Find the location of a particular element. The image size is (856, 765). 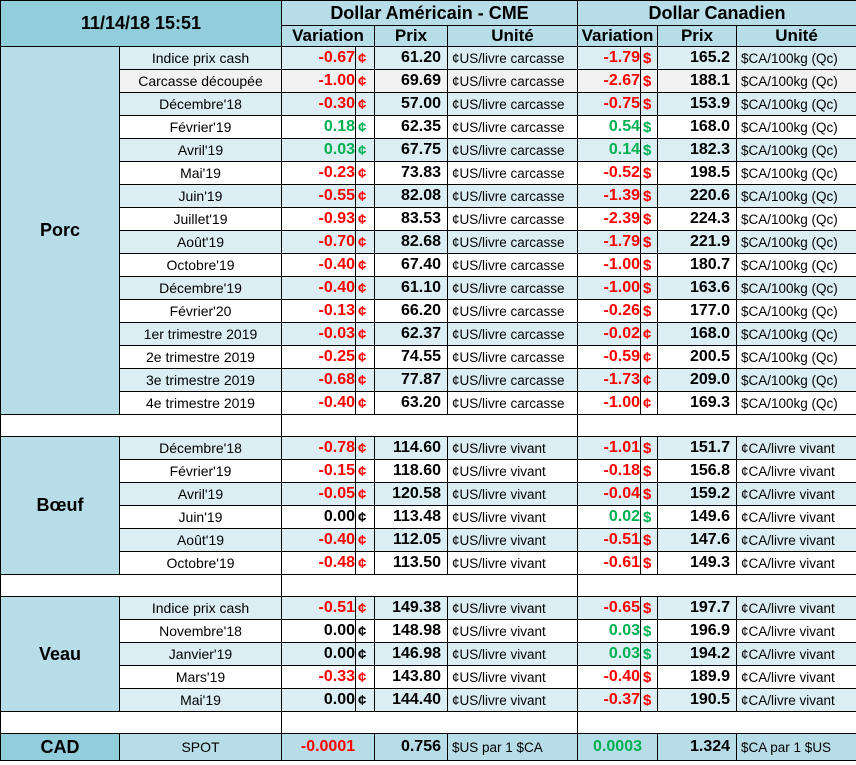

usd-variation: -0.05 is located at coordinates (318, 494).